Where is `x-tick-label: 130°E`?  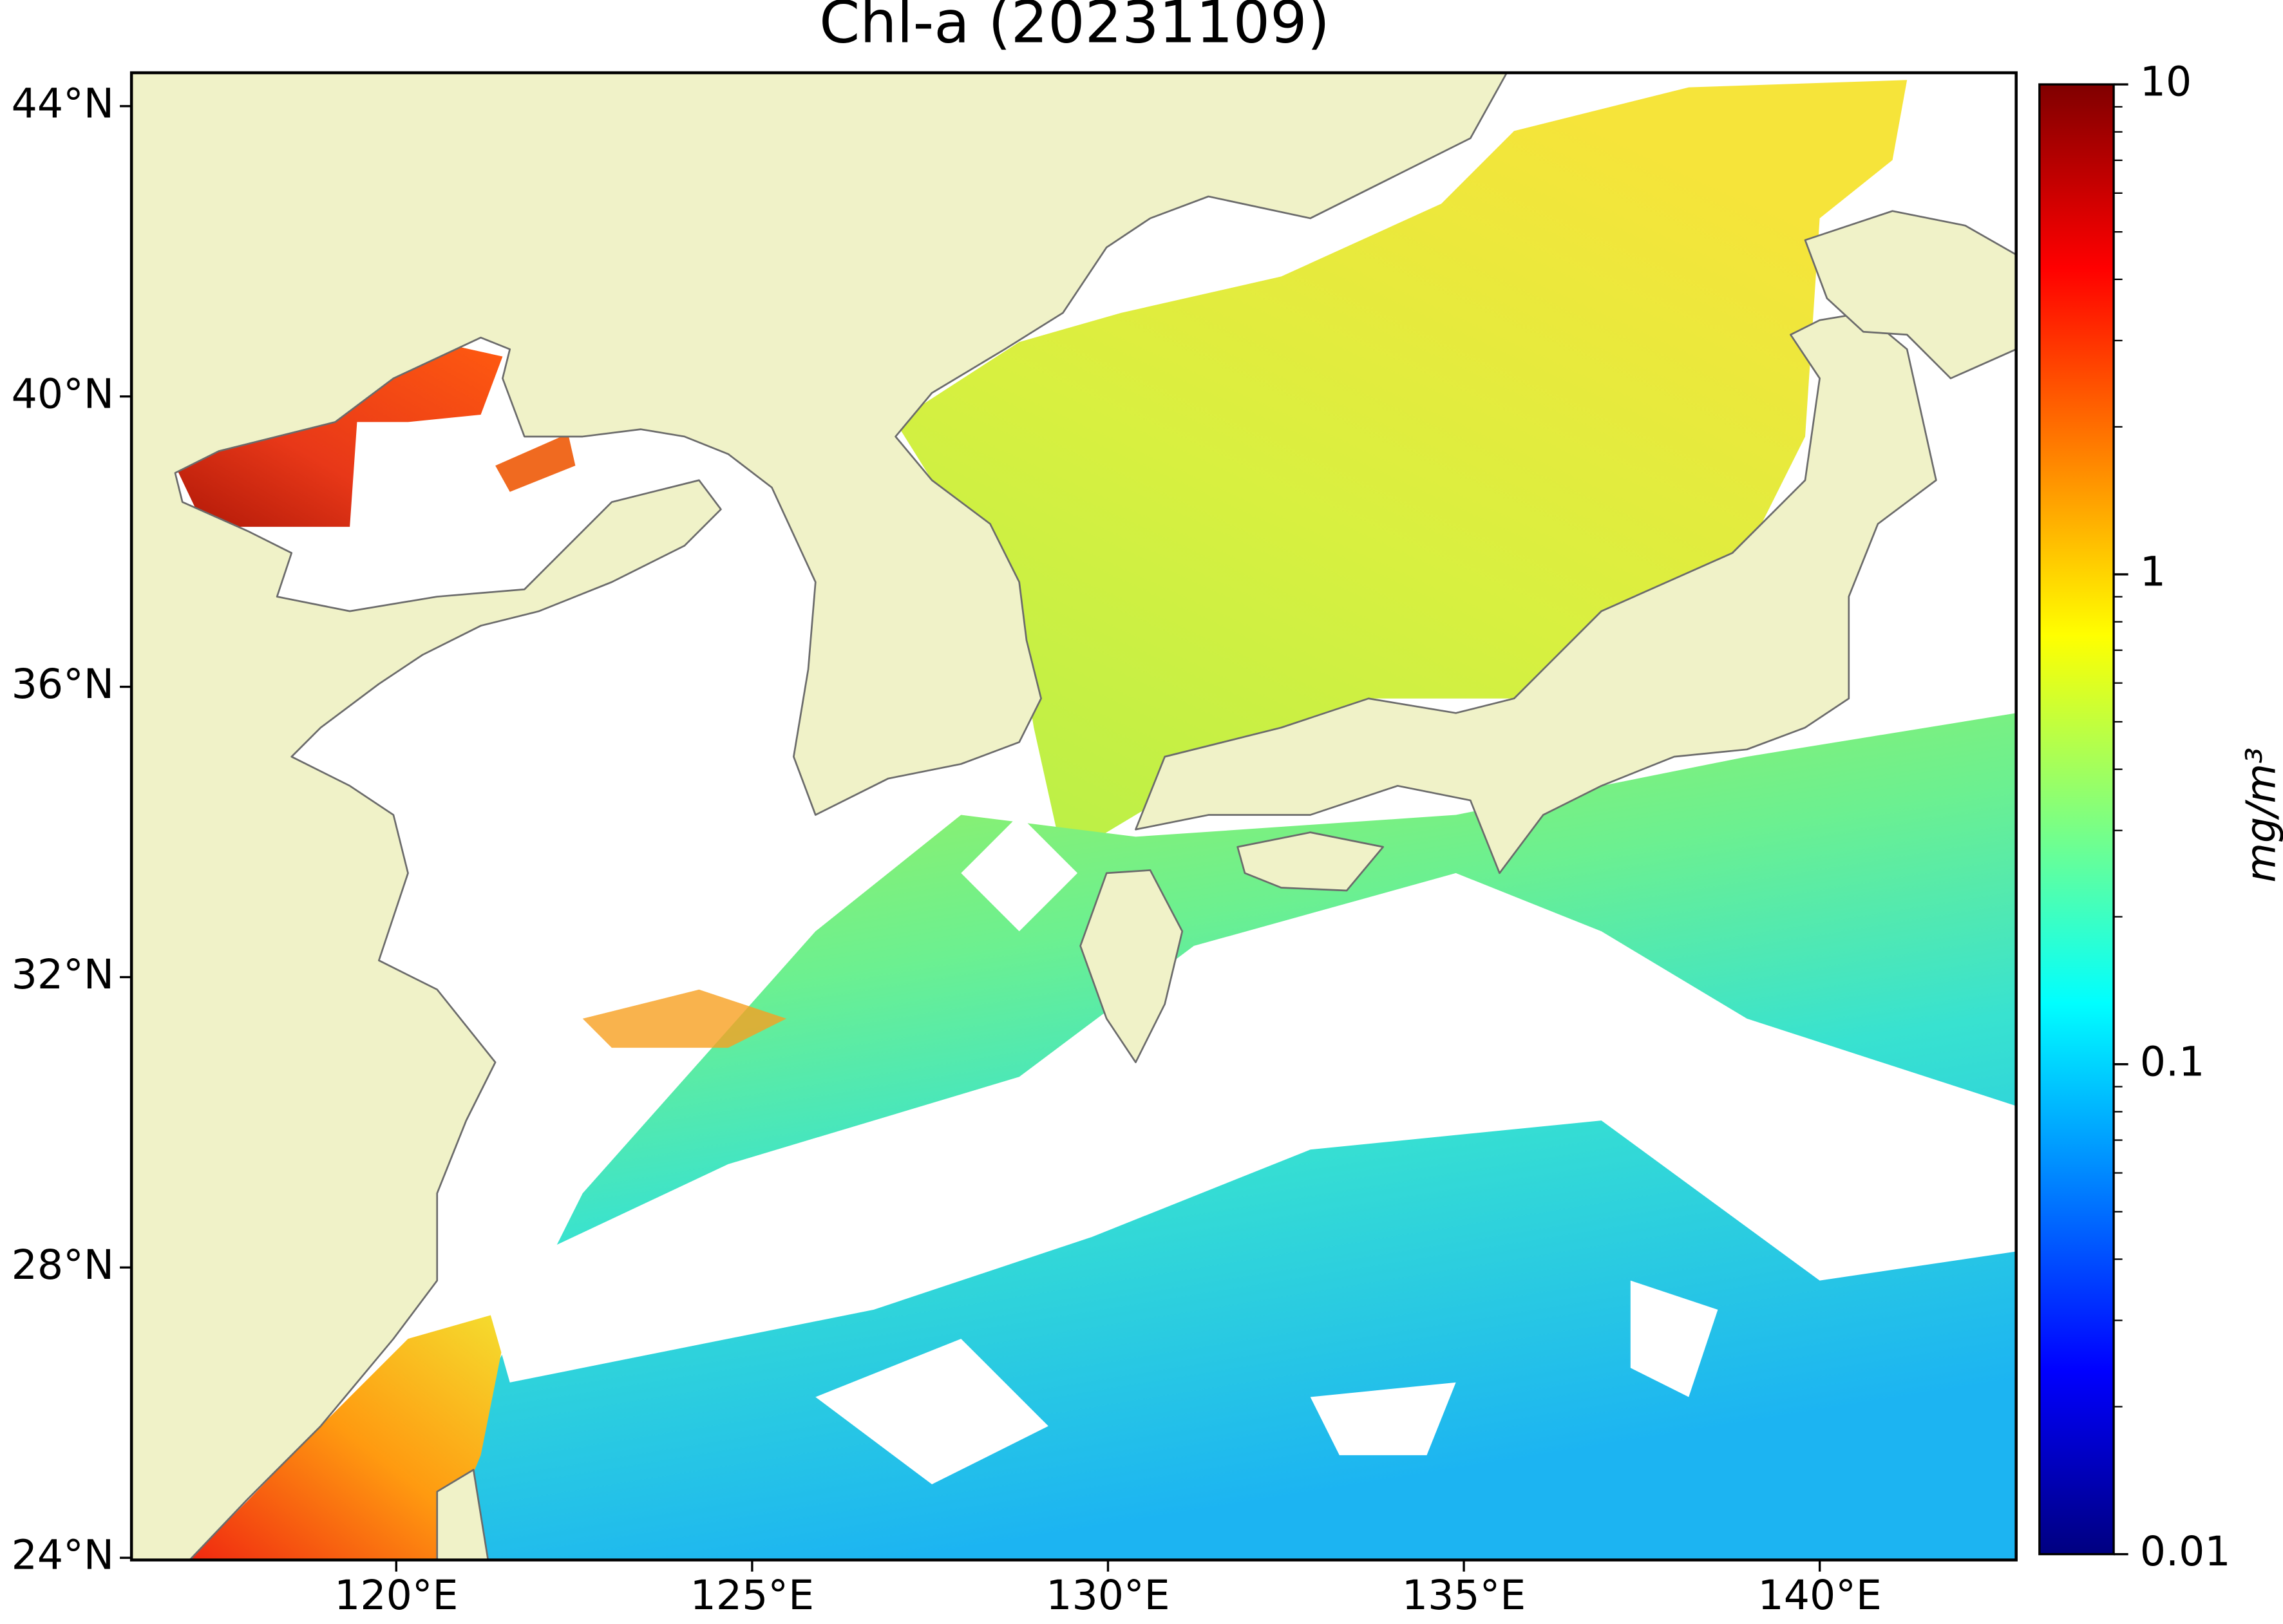 x-tick-label: 130°E is located at coordinates (1108, 1595).